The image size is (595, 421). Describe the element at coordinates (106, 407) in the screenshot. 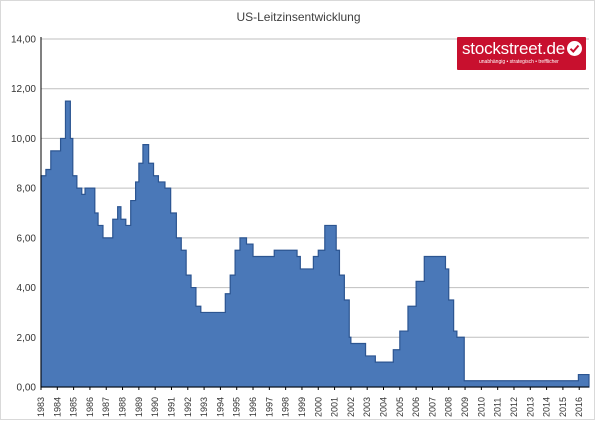

I see `x-tick-label: 1987` at that location.